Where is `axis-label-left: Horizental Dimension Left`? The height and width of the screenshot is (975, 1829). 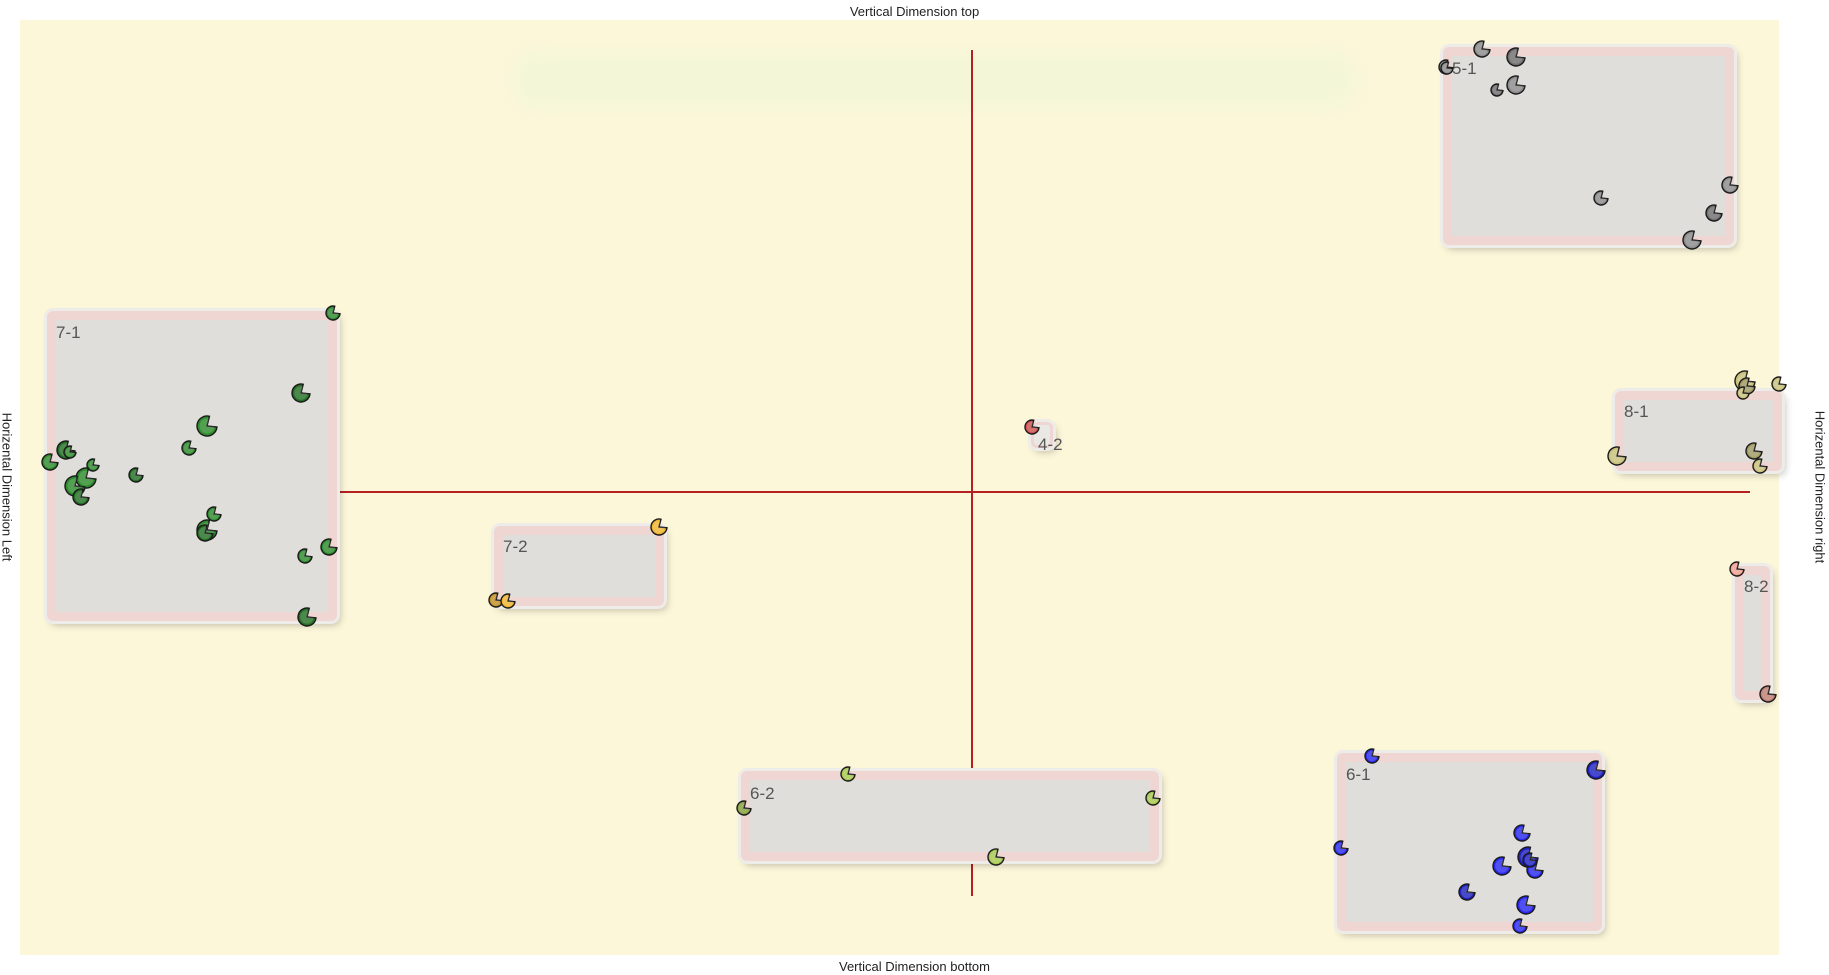
axis-label-left: Horizental Dimension Left is located at coordinates (7, 487).